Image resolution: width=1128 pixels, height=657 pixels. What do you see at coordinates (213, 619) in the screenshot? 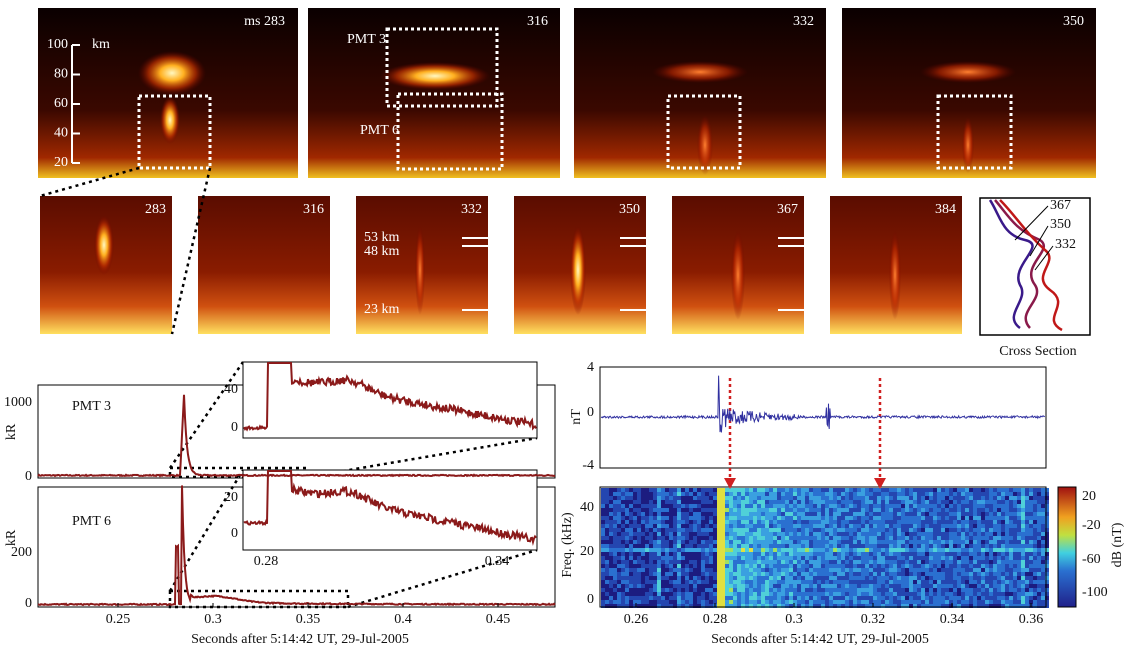
I see `x-tick-label: 0.3` at bounding box center [213, 619].